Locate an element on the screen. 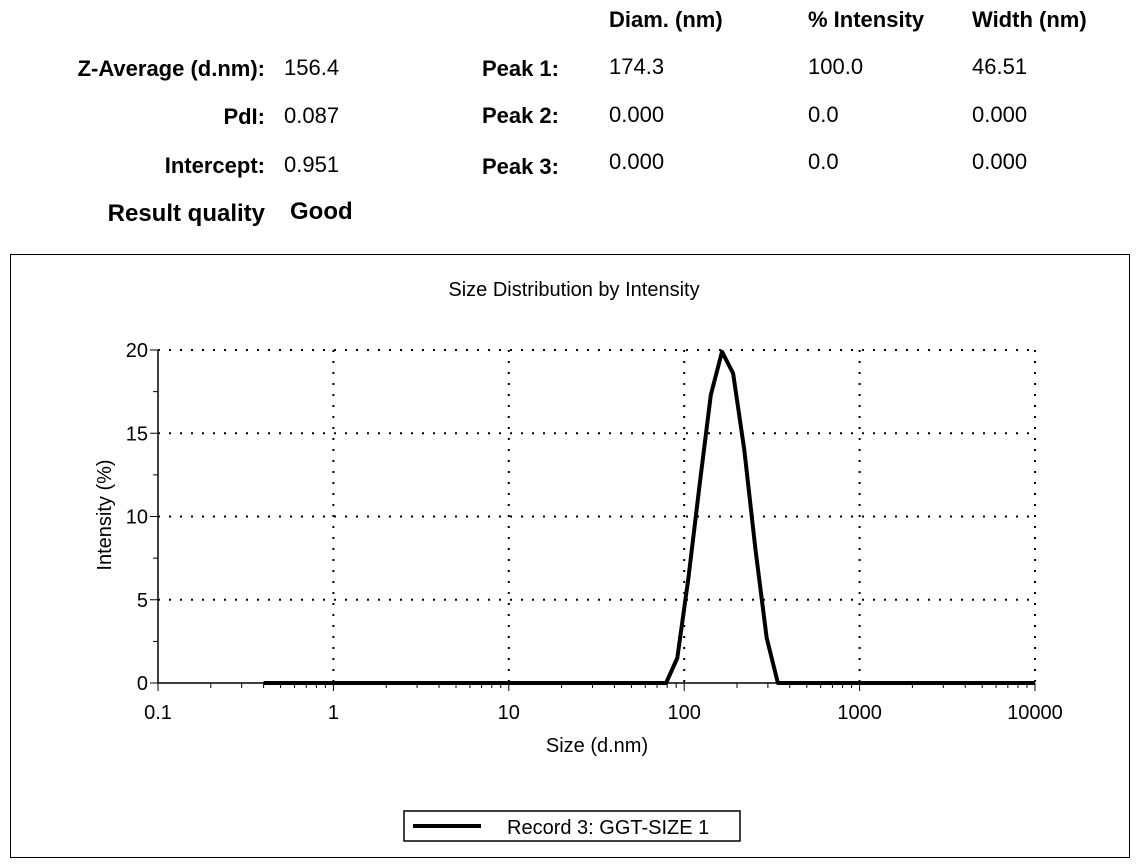 The height and width of the screenshot is (867, 1141). peak-2-label: Peak 2: is located at coordinates (520, 115).